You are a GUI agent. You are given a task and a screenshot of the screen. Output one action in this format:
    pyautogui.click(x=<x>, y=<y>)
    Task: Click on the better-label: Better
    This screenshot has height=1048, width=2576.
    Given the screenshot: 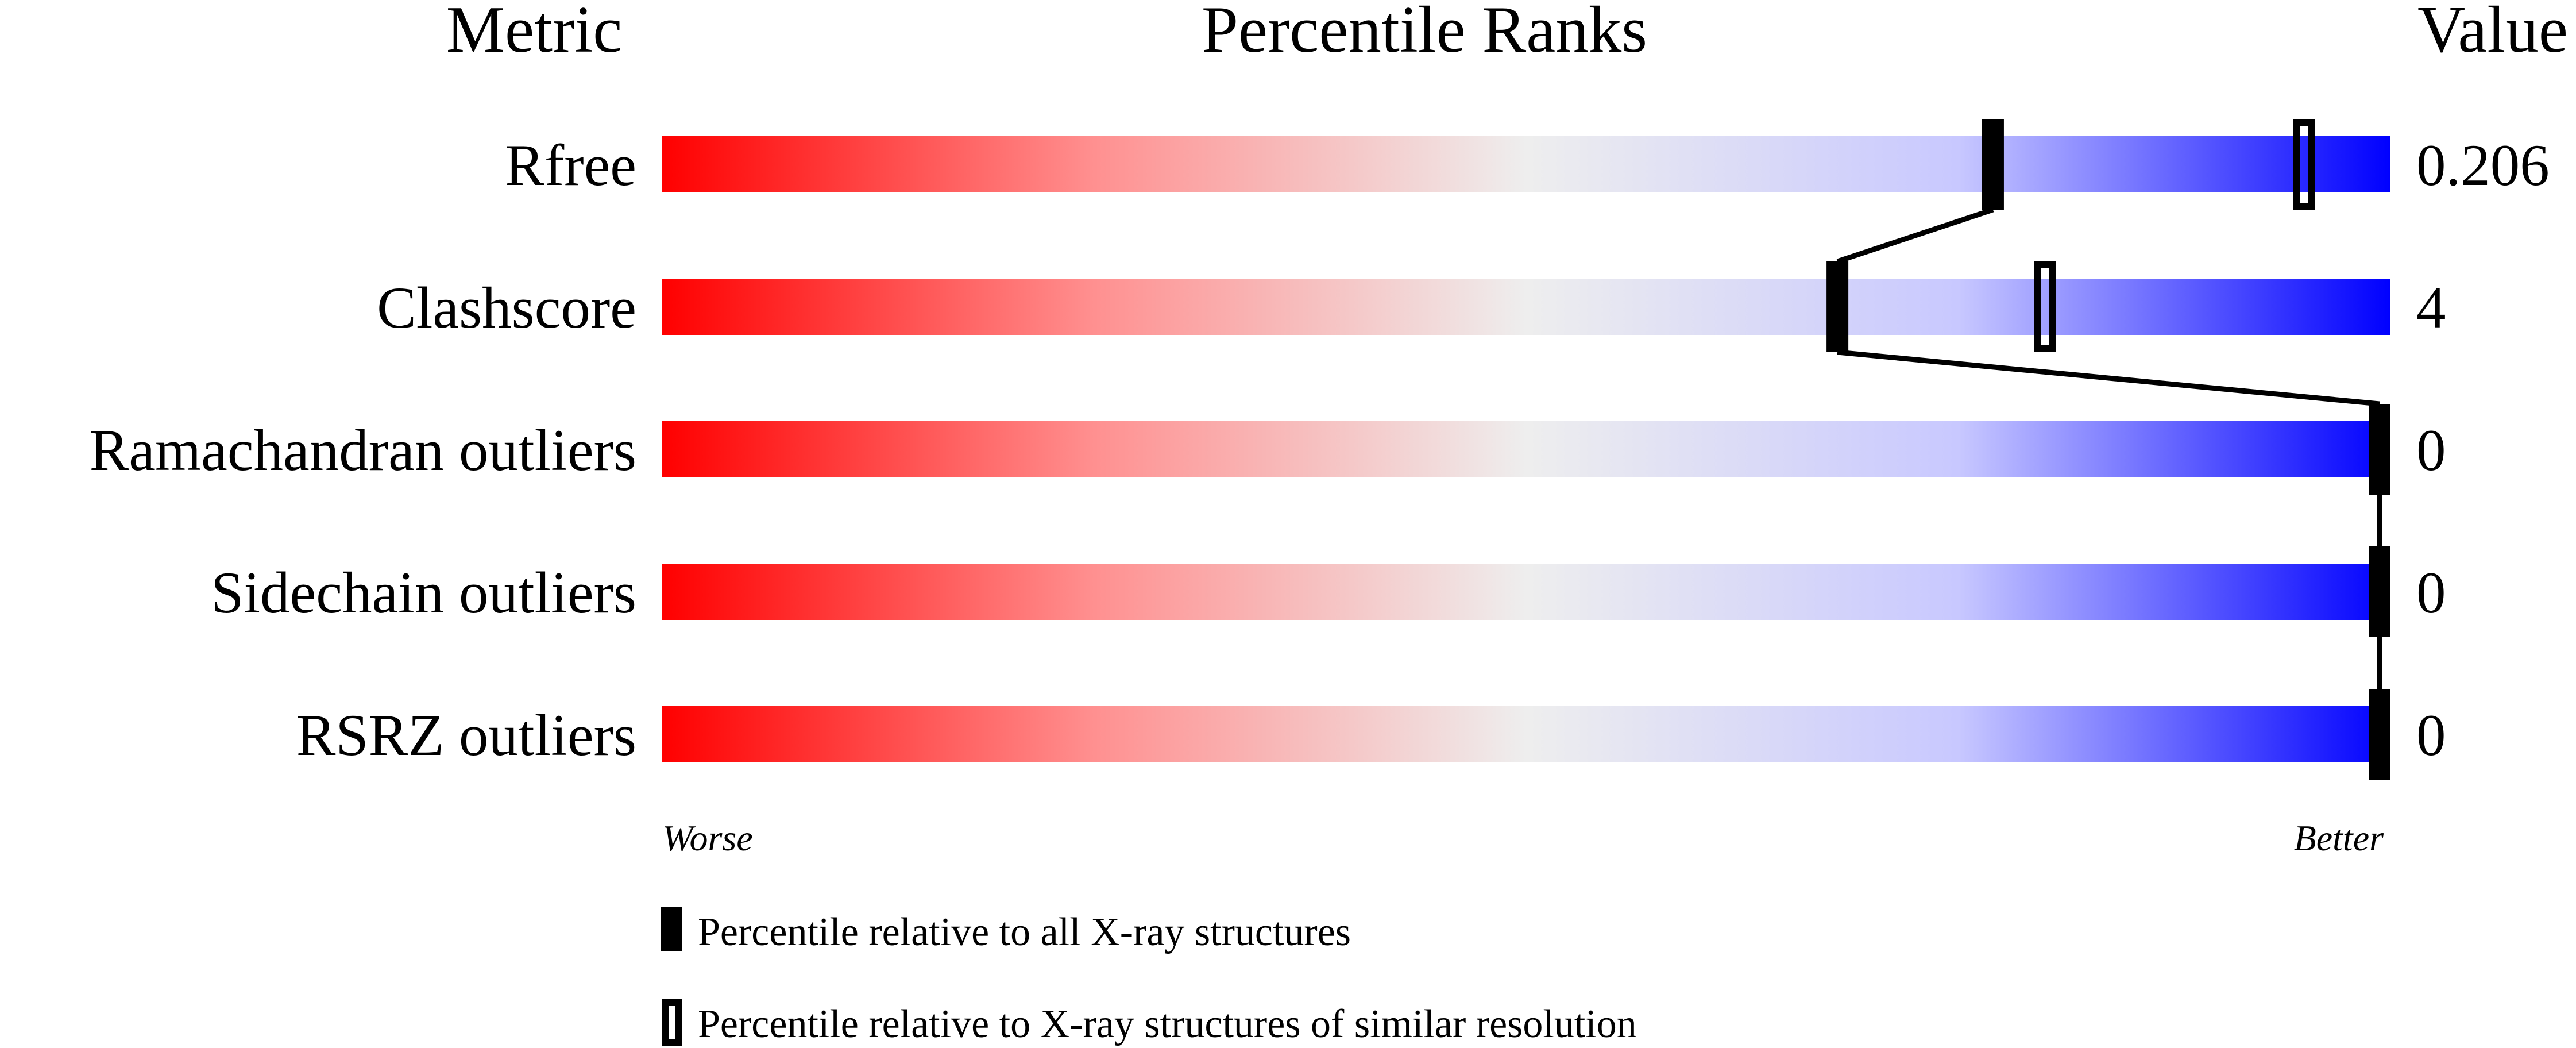 What is the action you would take?
    pyautogui.click(x=2339, y=838)
    